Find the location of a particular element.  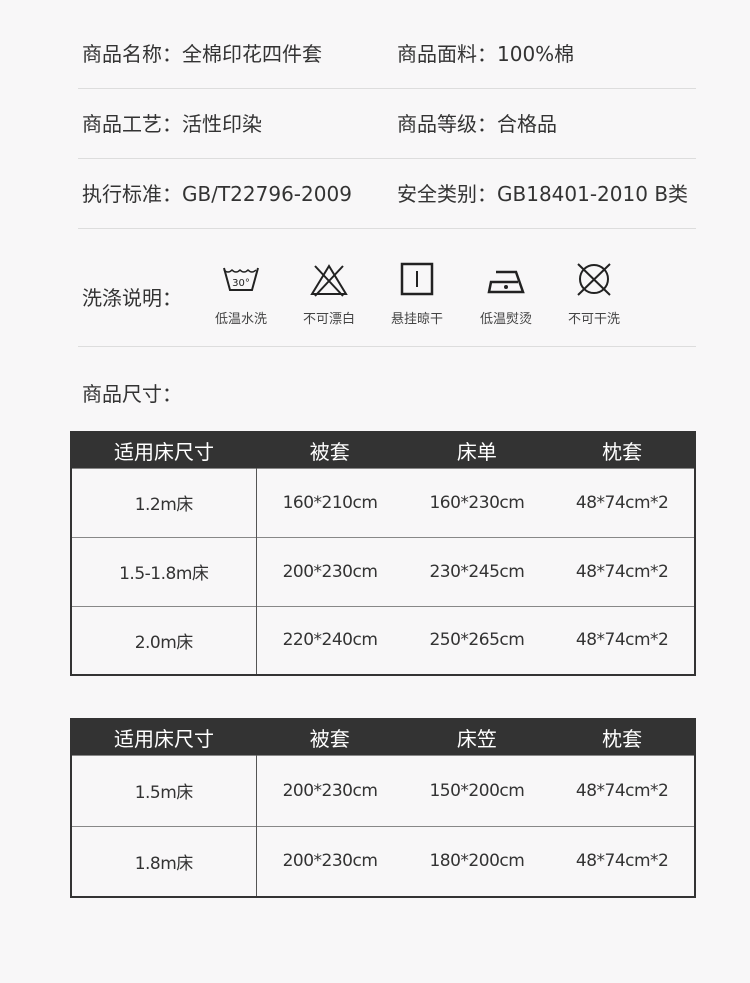

cell: 1.5-1.8m床 is located at coordinates (164, 571).